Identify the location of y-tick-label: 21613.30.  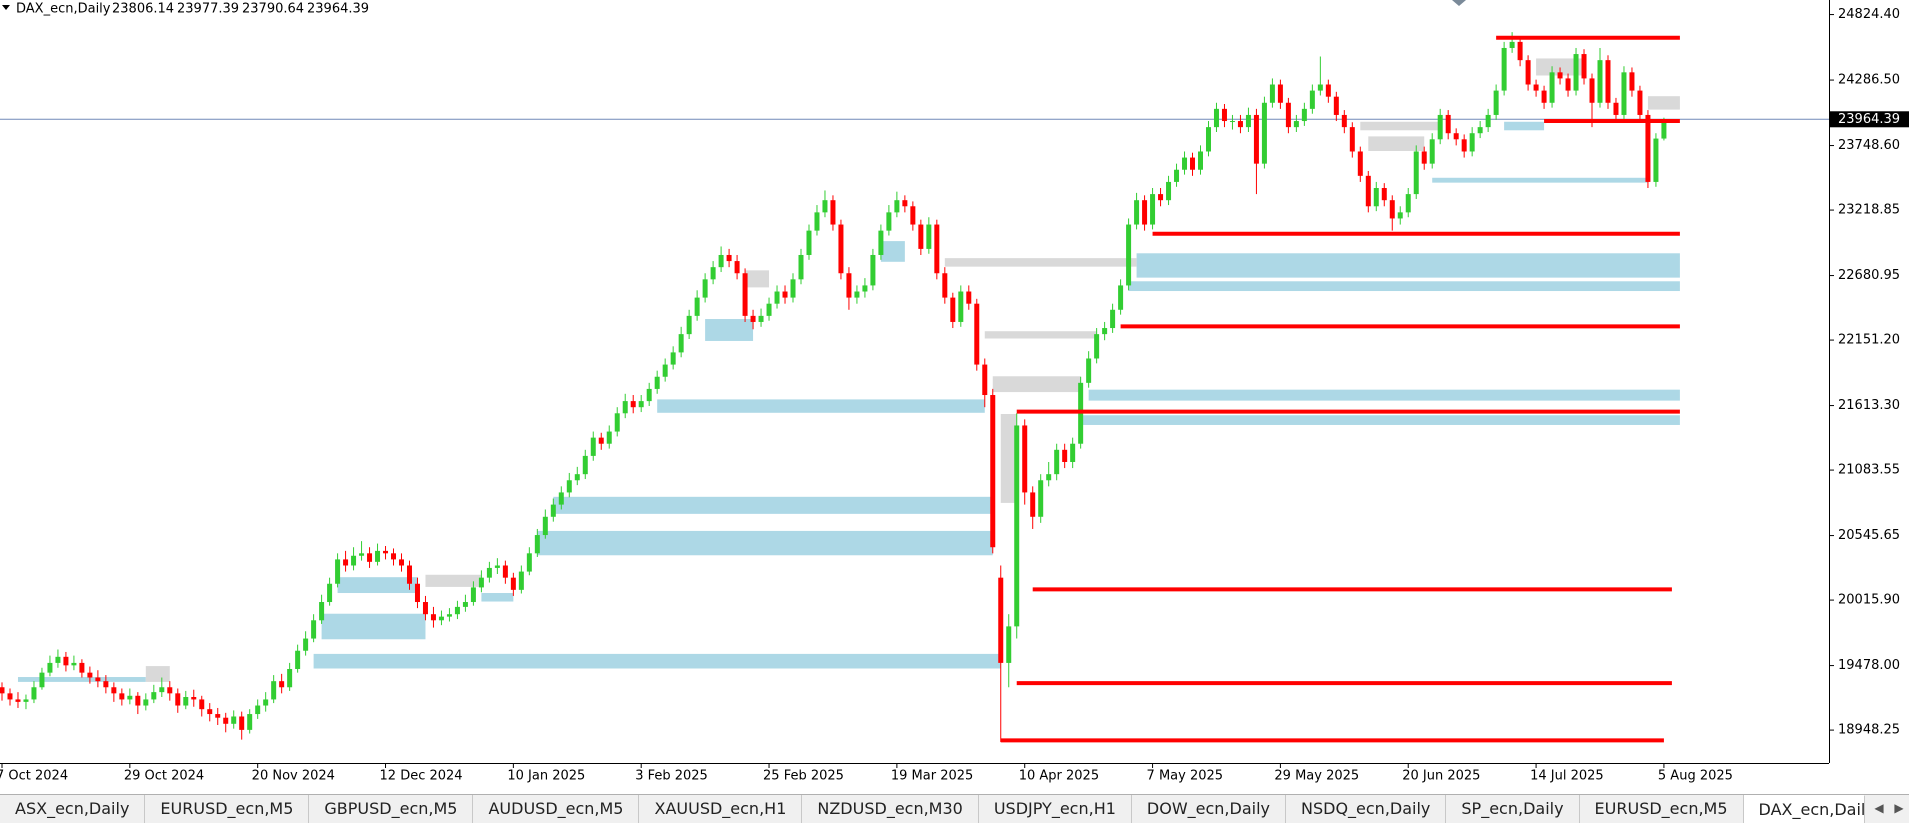
(1869, 405).